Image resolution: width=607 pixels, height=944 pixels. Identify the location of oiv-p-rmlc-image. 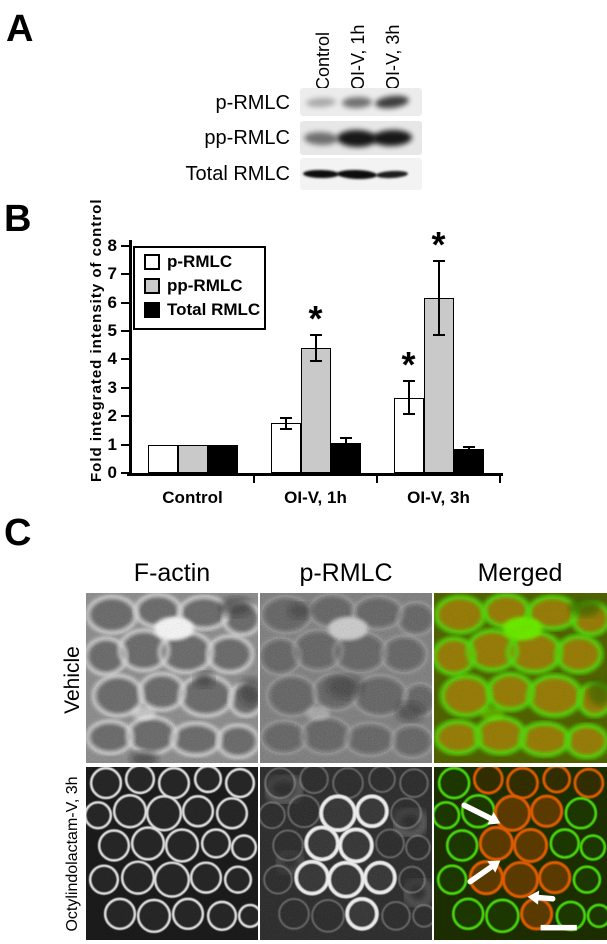
(346, 853).